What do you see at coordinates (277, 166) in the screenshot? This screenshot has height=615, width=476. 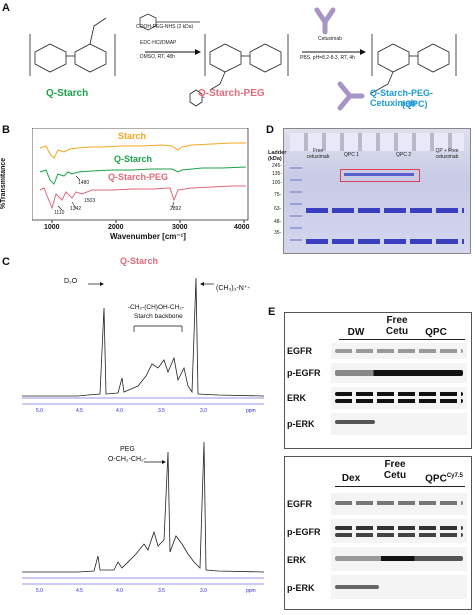 I see `gel-marker-245: 245-` at bounding box center [277, 166].